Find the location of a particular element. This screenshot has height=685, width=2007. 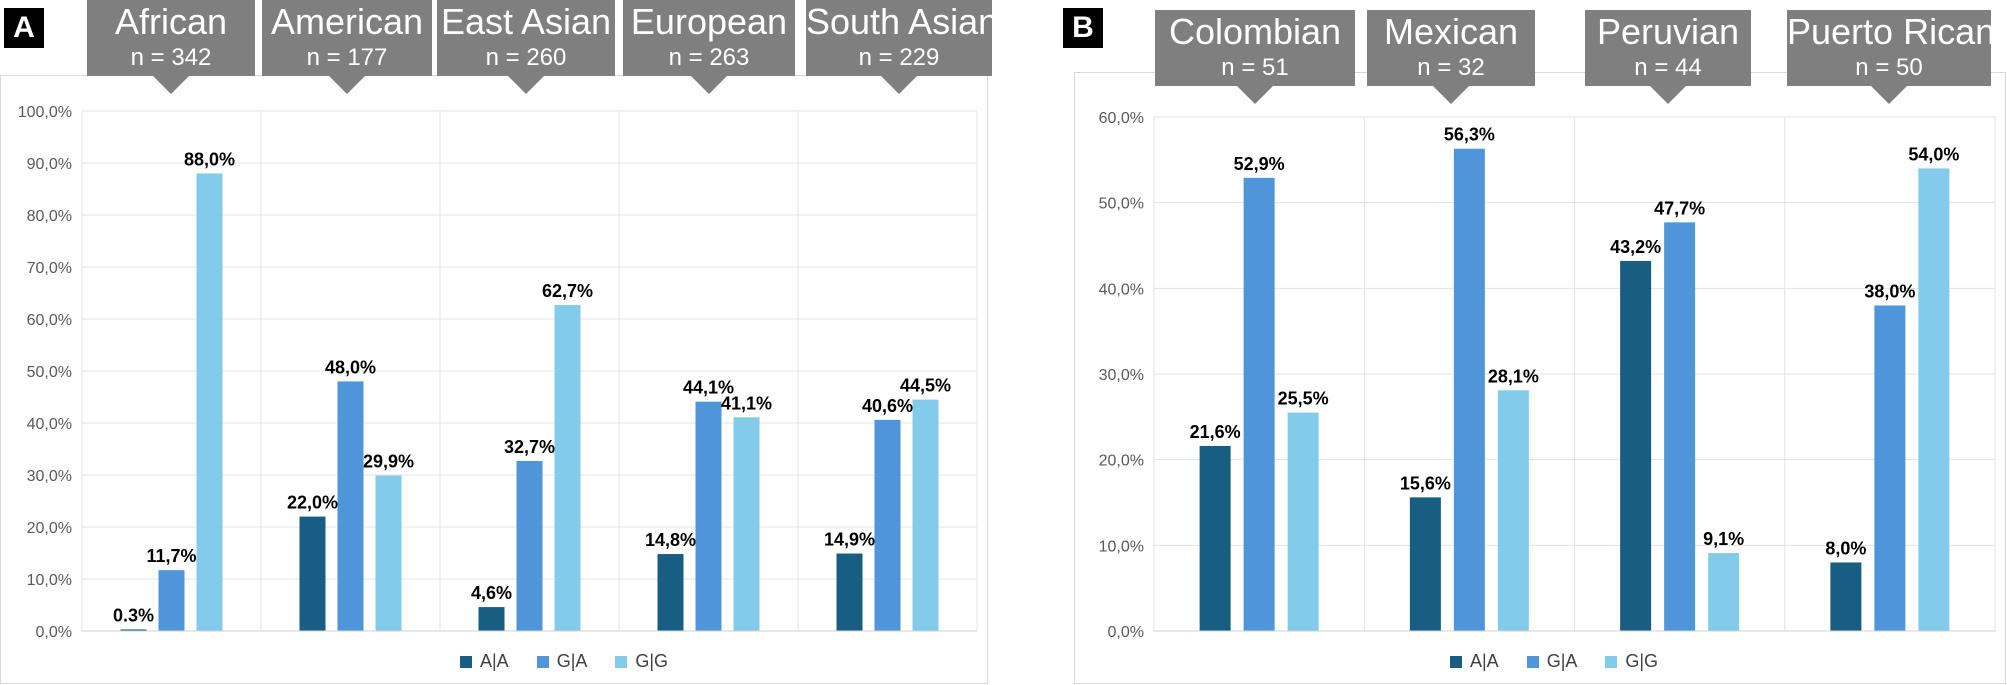

data-label-b-3-1: 38,0% is located at coordinates (1889, 291).